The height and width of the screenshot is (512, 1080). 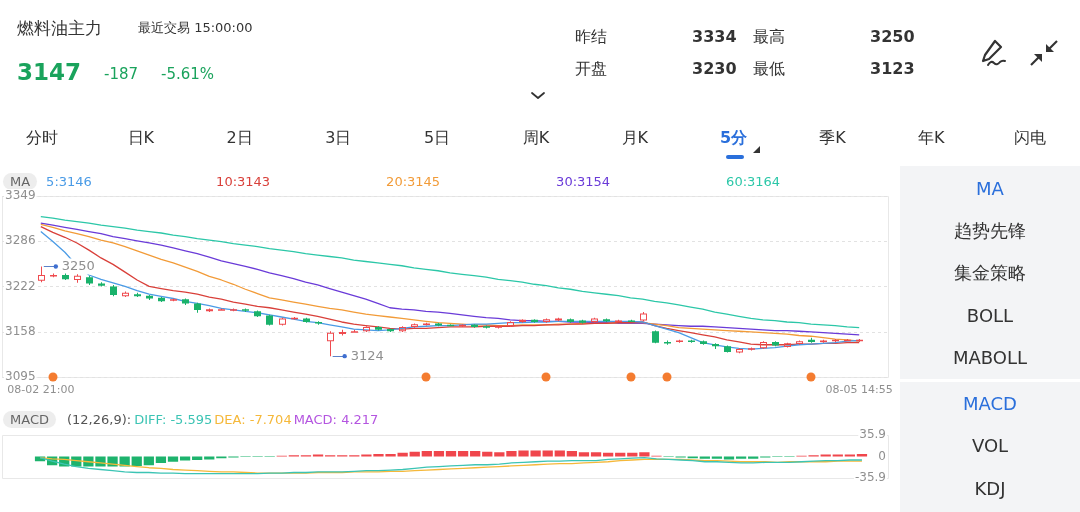 I want to click on text: 5:3146, so click(x=69, y=181).